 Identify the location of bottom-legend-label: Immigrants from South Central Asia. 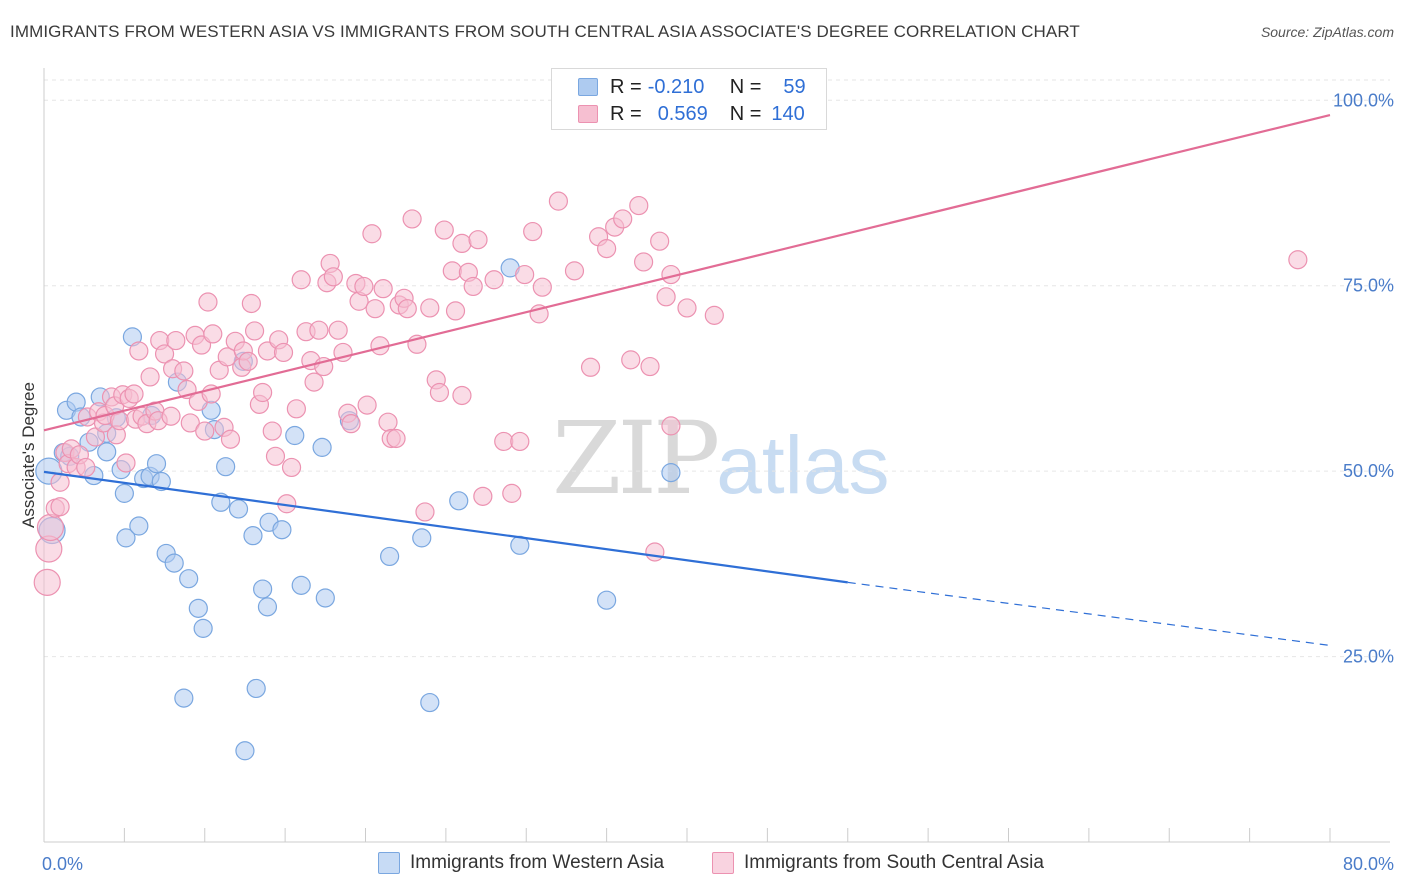
(894, 862).